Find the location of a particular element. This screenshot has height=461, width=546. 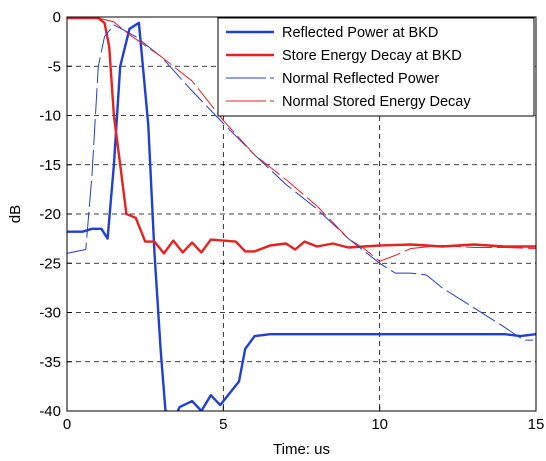

legend-box is located at coordinates (376, 67).